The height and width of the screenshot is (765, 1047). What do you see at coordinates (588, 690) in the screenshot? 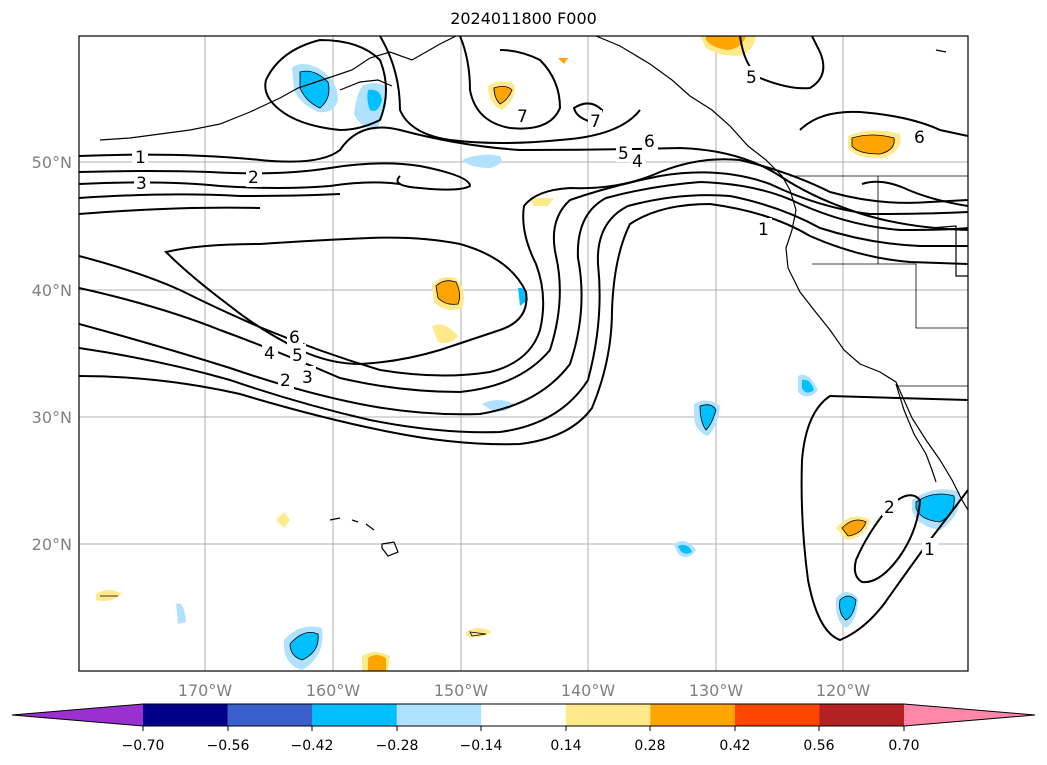
I see `lon-tick-label: 140°W` at bounding box center [588, 690].